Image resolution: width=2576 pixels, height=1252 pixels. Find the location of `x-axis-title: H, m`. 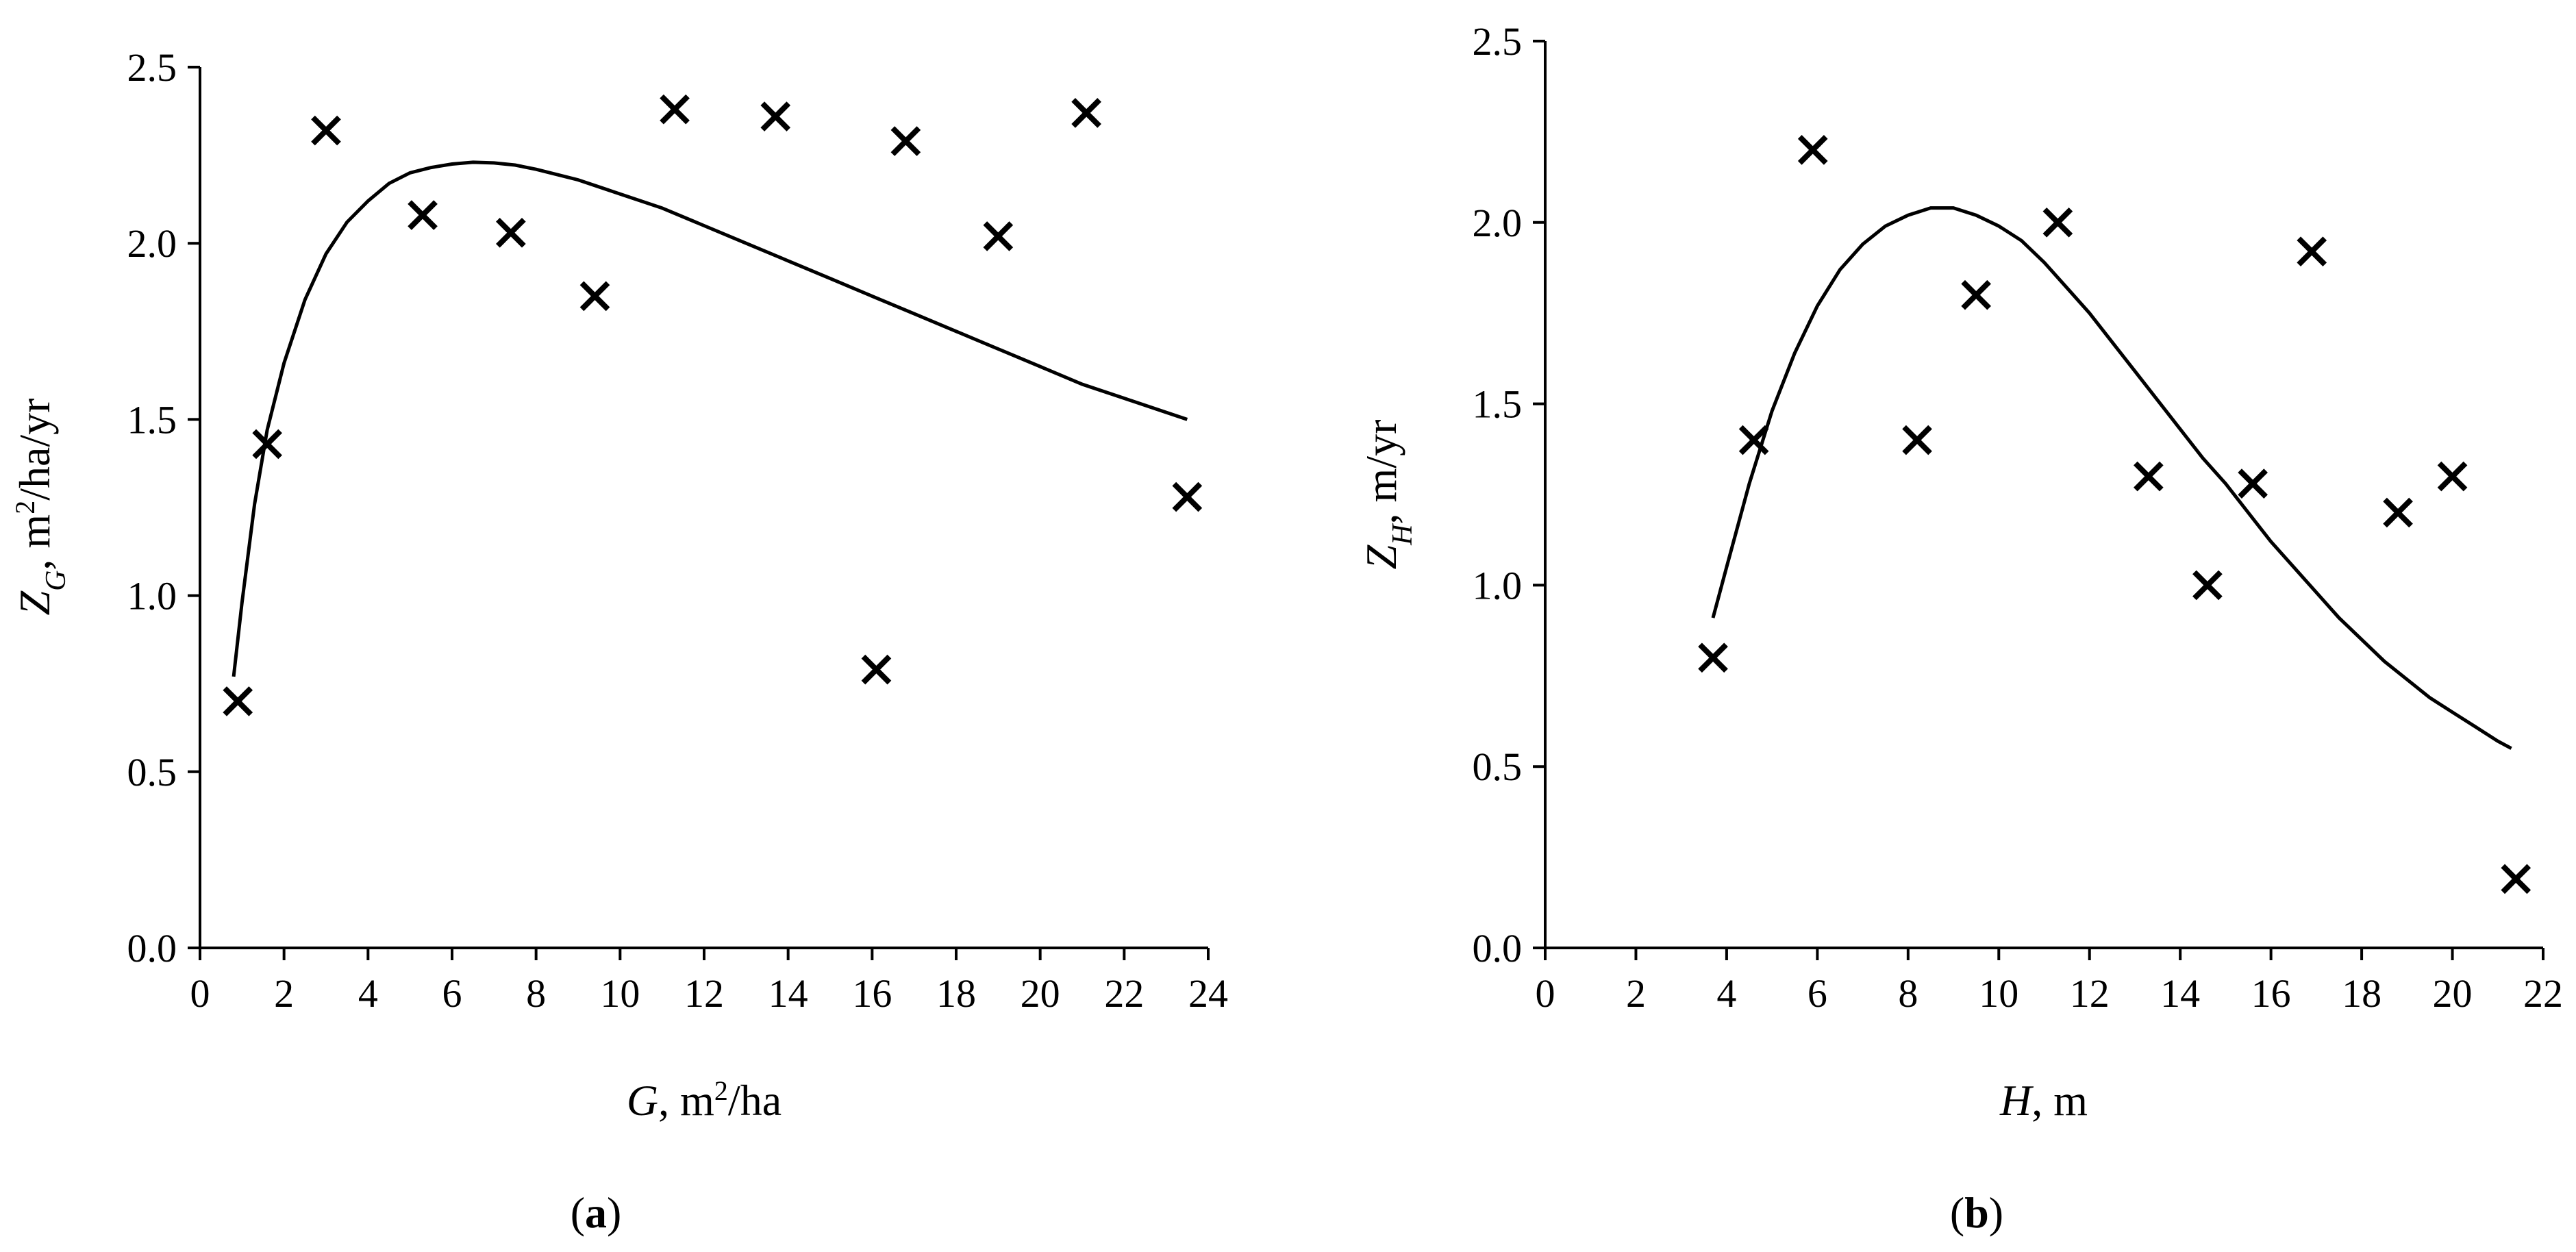

x-axis-title: H, m is located at coordinates (2043, 1100).